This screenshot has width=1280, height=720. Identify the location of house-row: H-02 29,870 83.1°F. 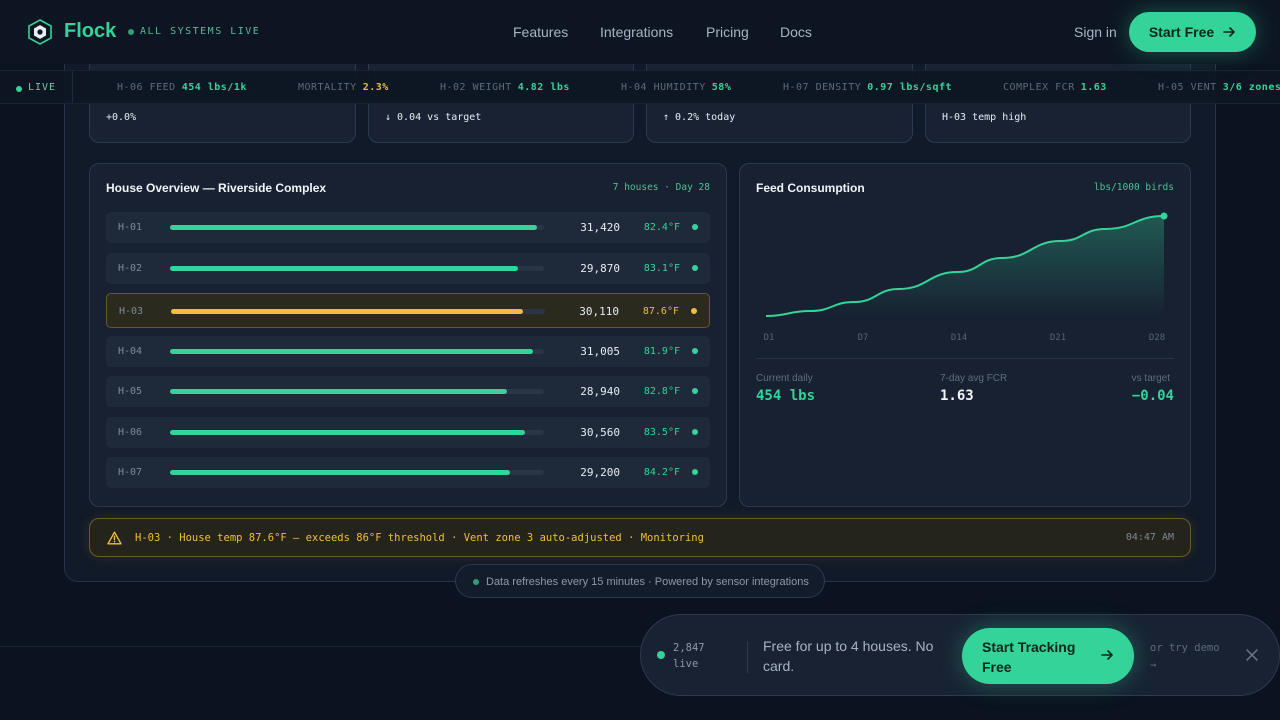
(408, 268).